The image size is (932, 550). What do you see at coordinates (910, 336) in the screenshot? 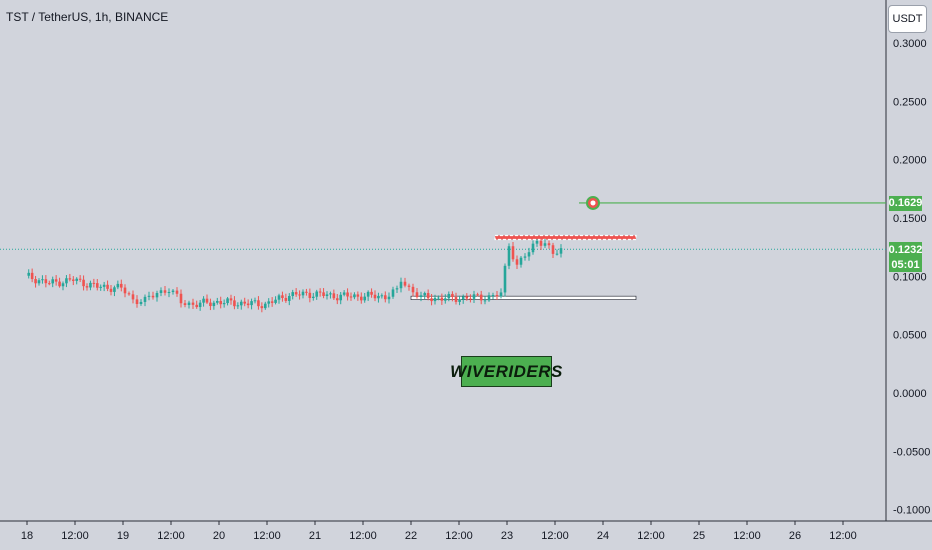
I see `y-tick-label: 0.0500` at bounding box center [910, 336].